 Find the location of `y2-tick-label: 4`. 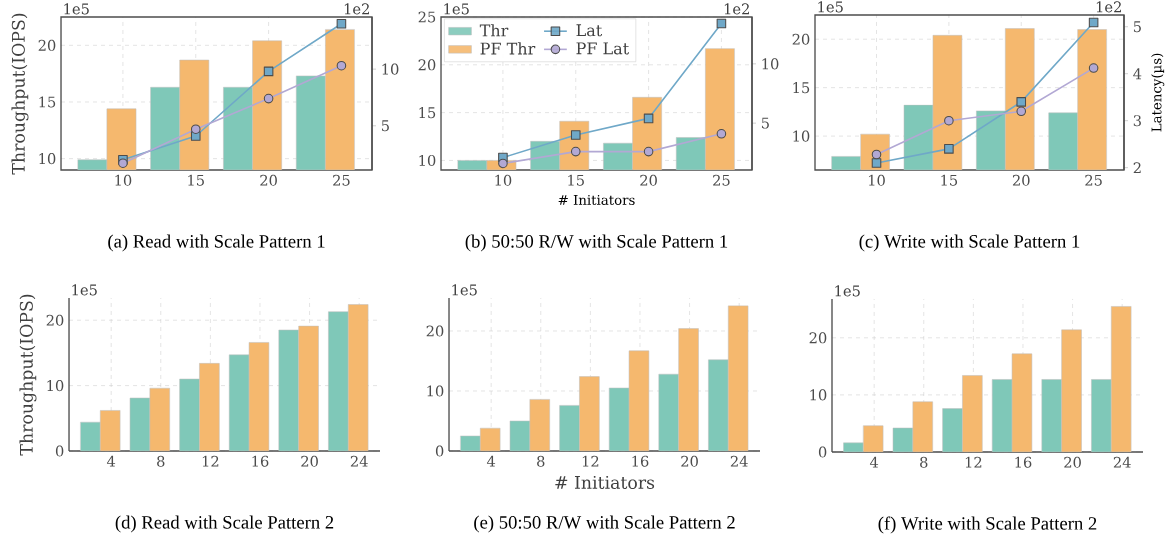

y2-tick-label: 4 is located at coordinates (1137, 74).